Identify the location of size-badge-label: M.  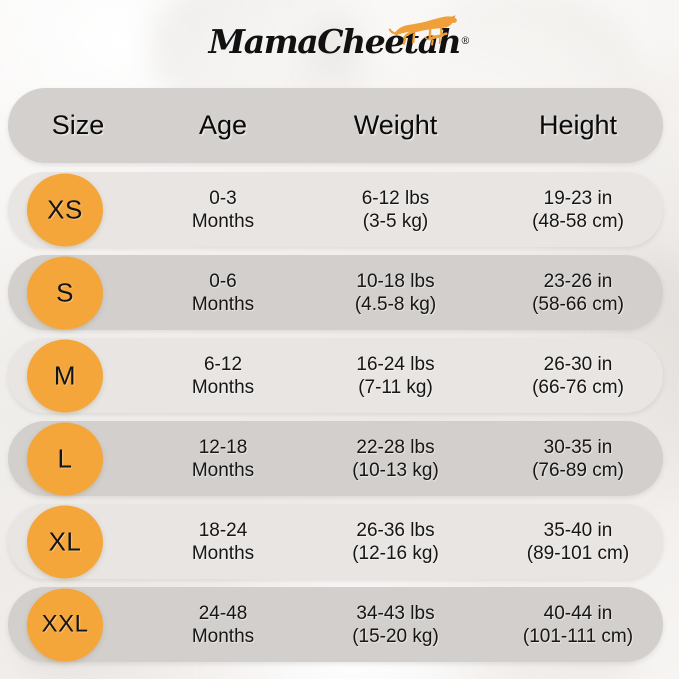
(65, 375).